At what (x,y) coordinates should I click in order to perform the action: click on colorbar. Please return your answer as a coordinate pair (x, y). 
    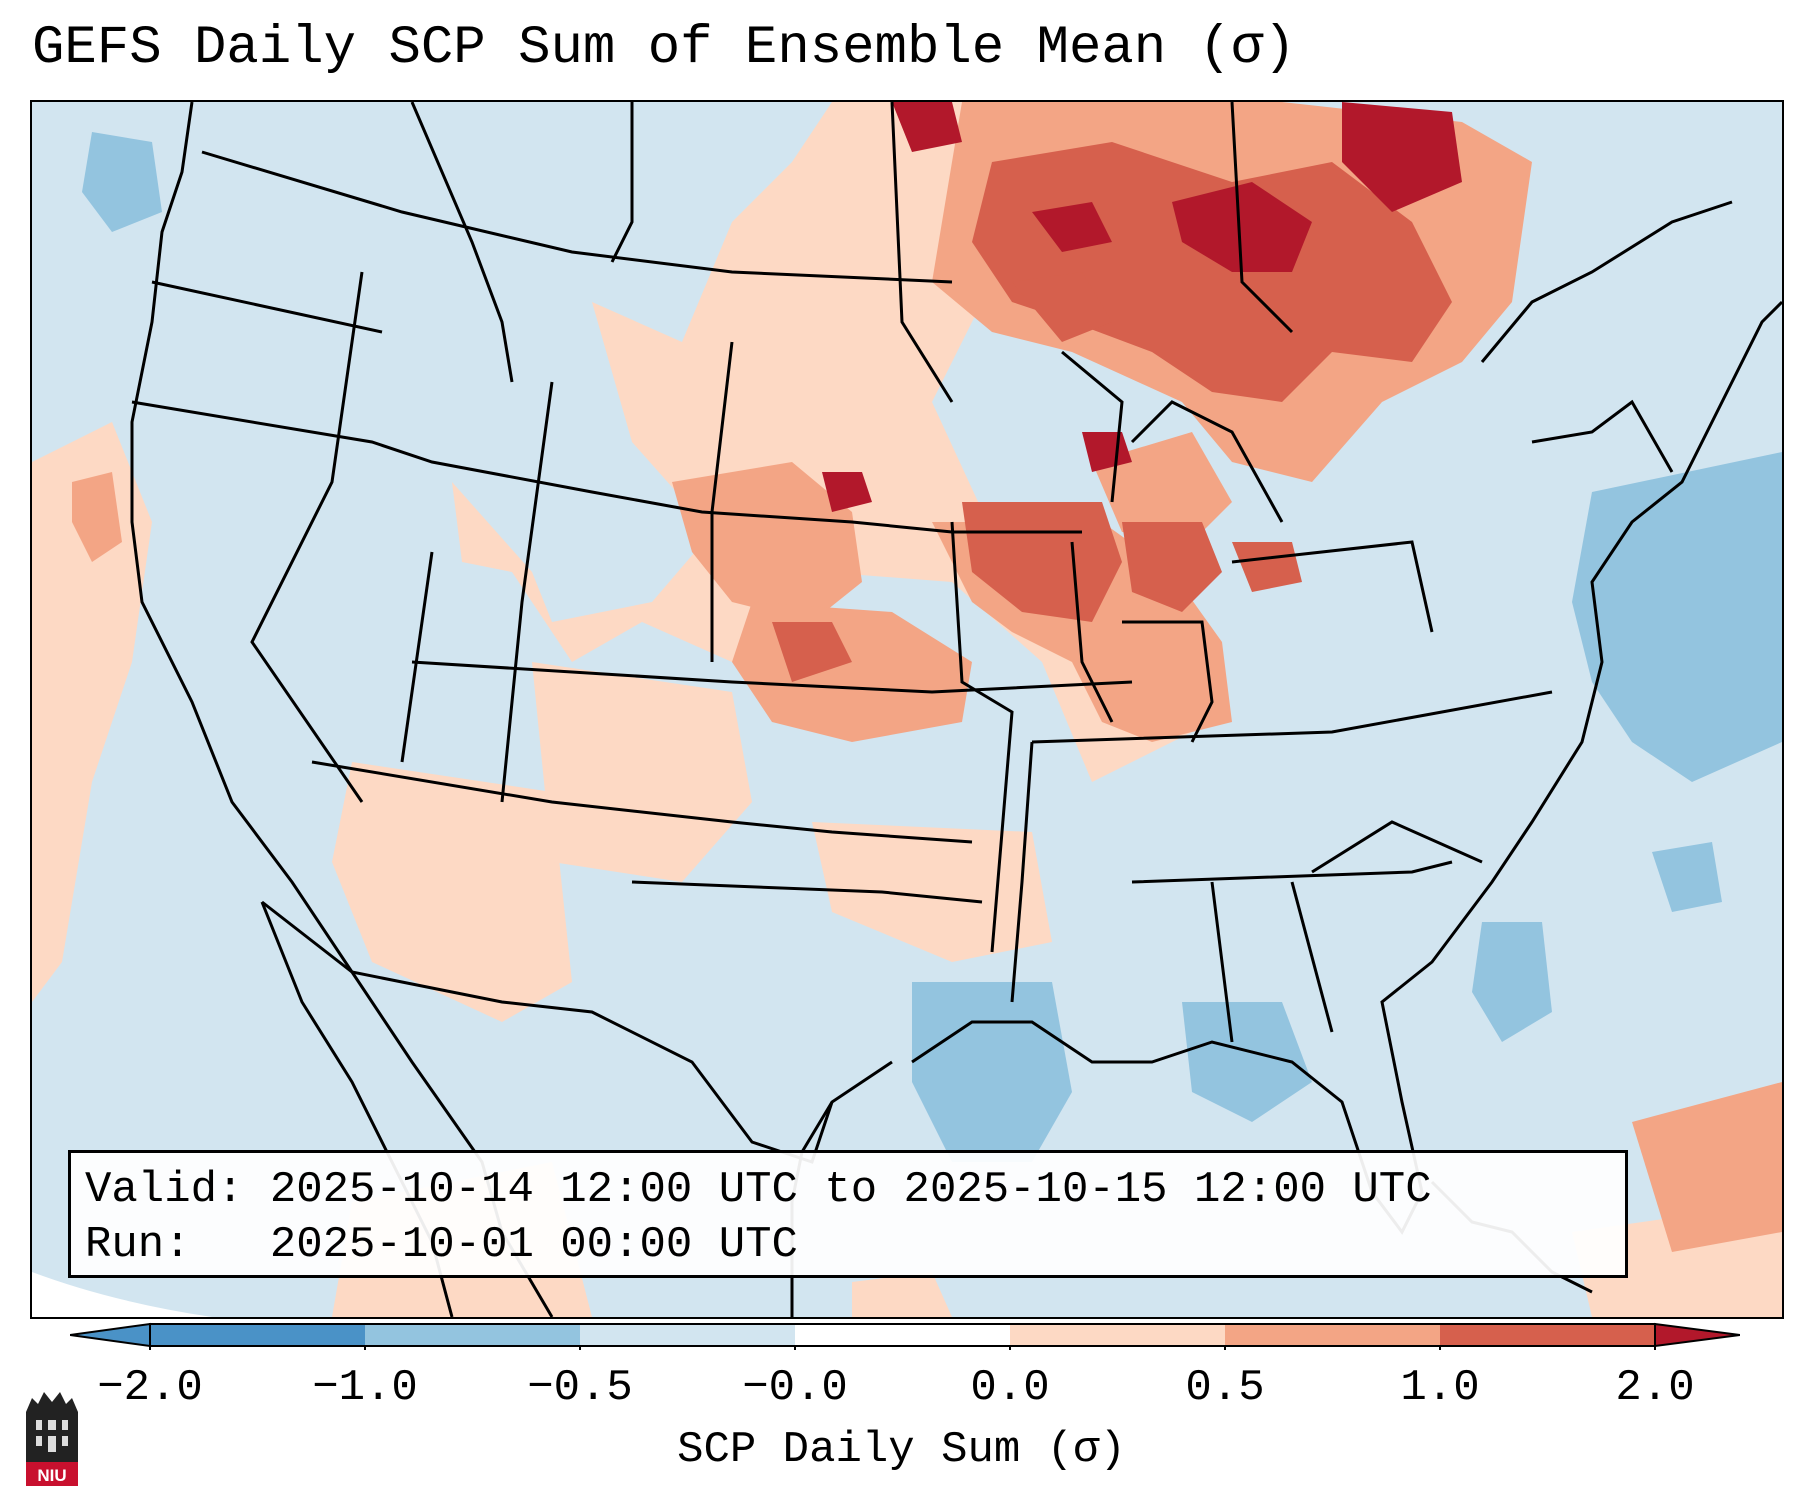
    Looking at the image, I should click on (905, 1336).